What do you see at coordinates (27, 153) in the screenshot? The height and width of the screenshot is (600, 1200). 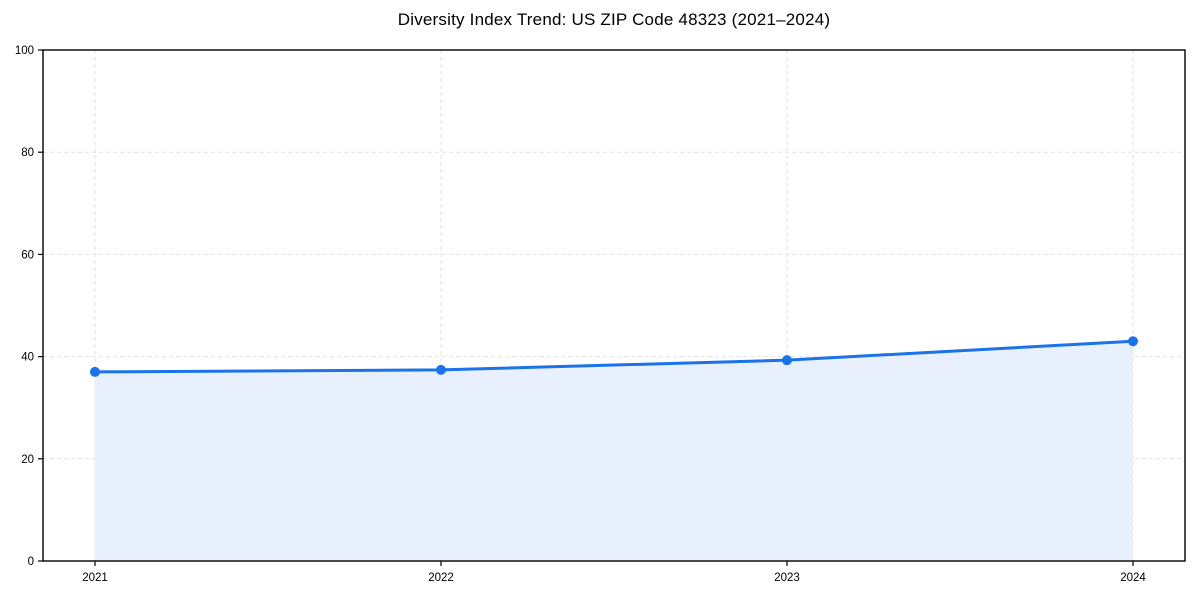 I see `y-tick-label: 80` at bounding box center [27, 153].